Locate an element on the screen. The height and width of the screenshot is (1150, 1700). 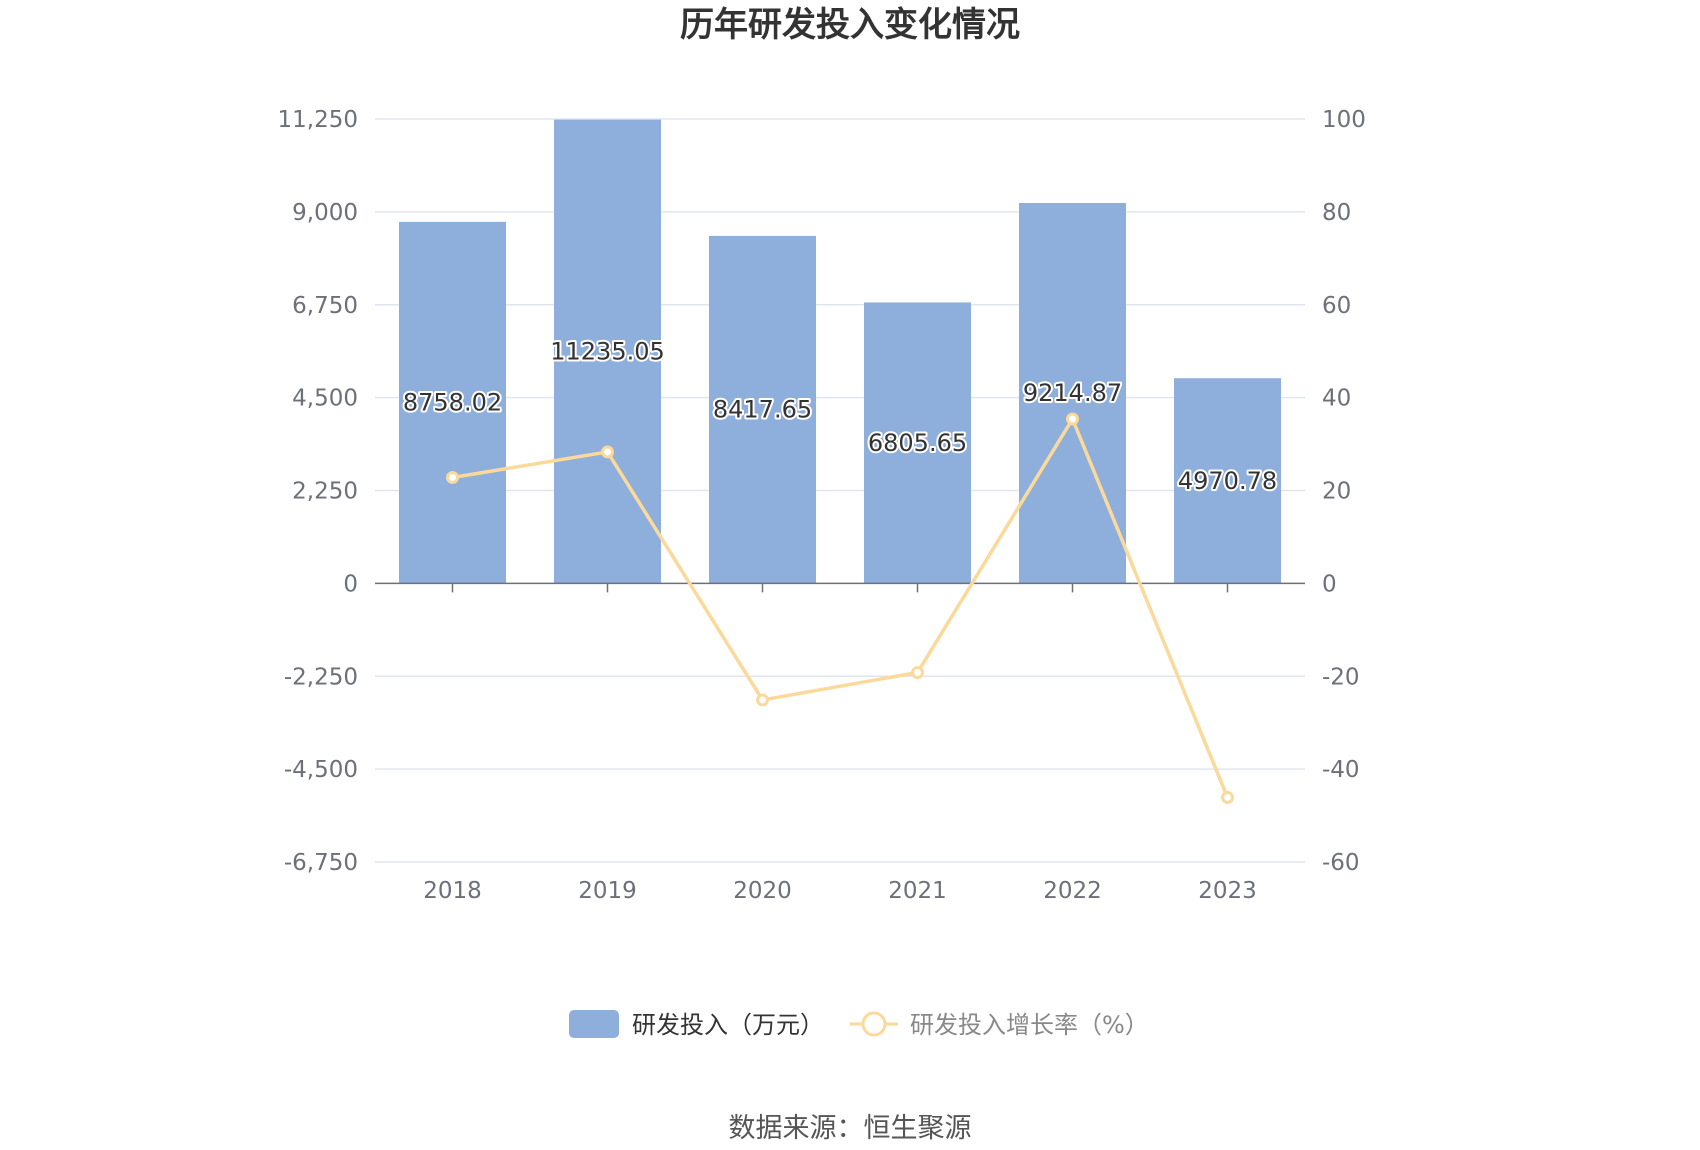
data-source: 数据来源：恒生聚源 is located at coordinates (850, 1128).